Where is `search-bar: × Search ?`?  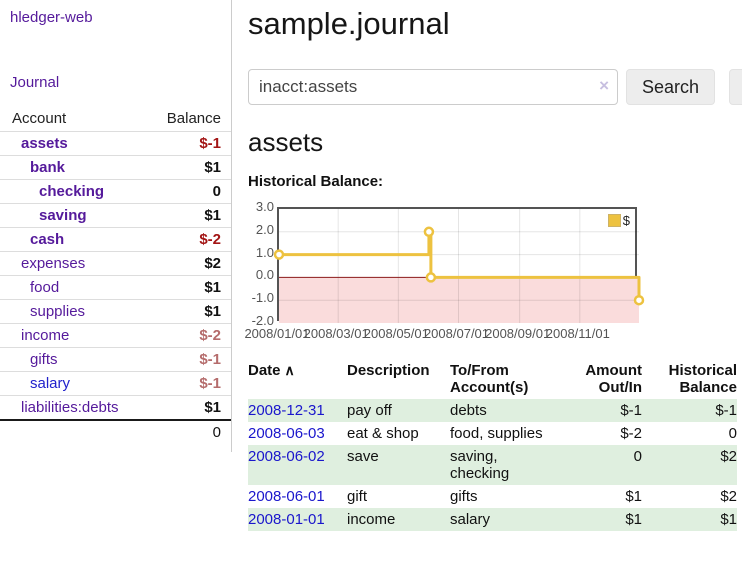 search-bar: × Search ? is located at coordinates (495, 87).